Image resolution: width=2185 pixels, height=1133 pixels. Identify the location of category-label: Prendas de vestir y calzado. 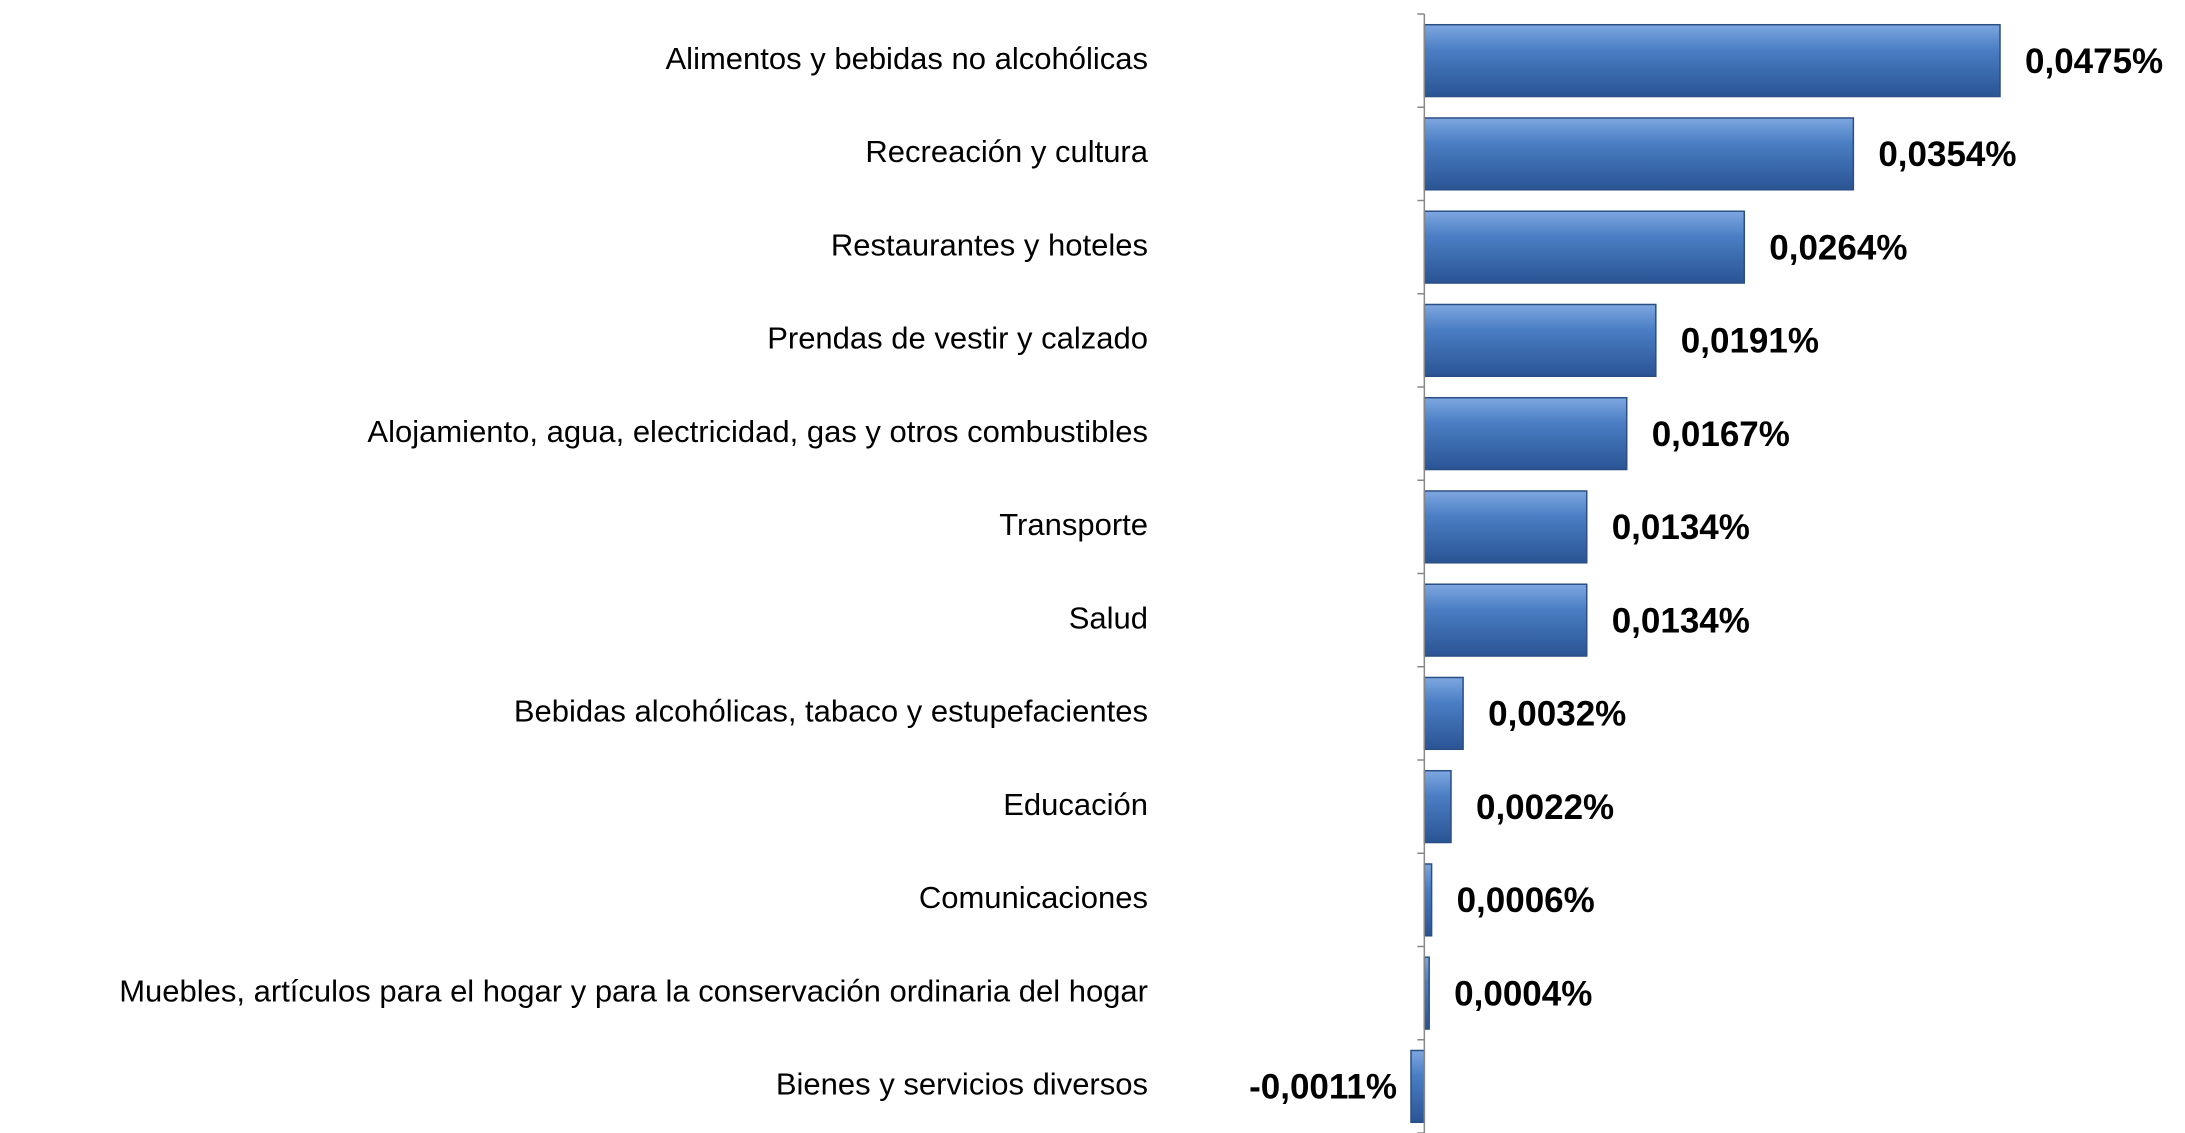
(957, 338).